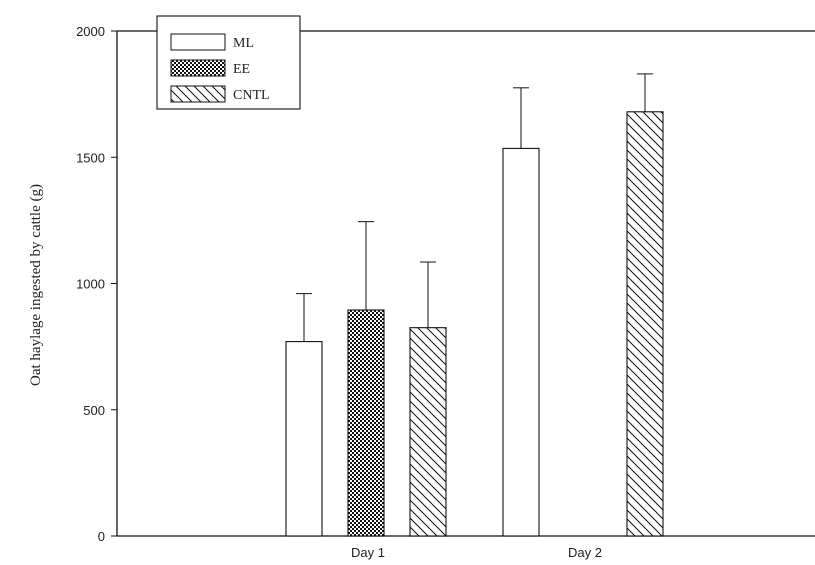 Image resolution: width=815 pixels, height=565 pixels. Describe the element at coordinates (251, 95) in the screenshot. I see `legend-label-cntl: CNTL` at that location.